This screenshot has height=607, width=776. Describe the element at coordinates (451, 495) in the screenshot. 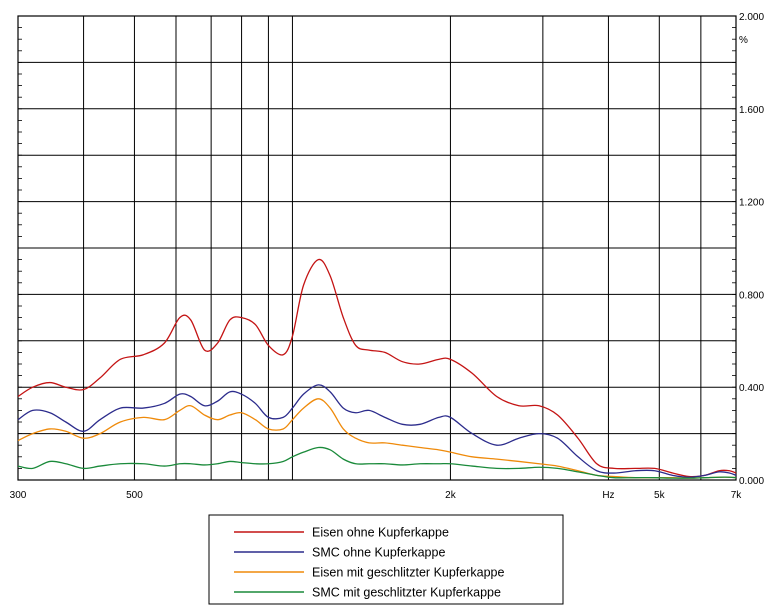

I see `x-tick-label: 2k` at that location.